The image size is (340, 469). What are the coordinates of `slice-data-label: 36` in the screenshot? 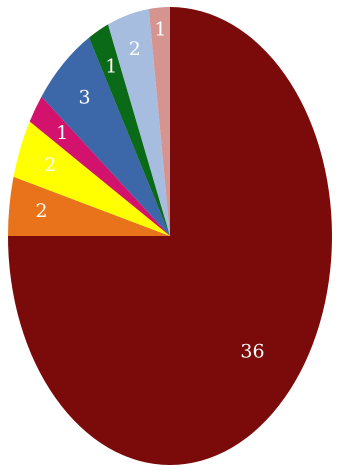 It's located at (252, 352).